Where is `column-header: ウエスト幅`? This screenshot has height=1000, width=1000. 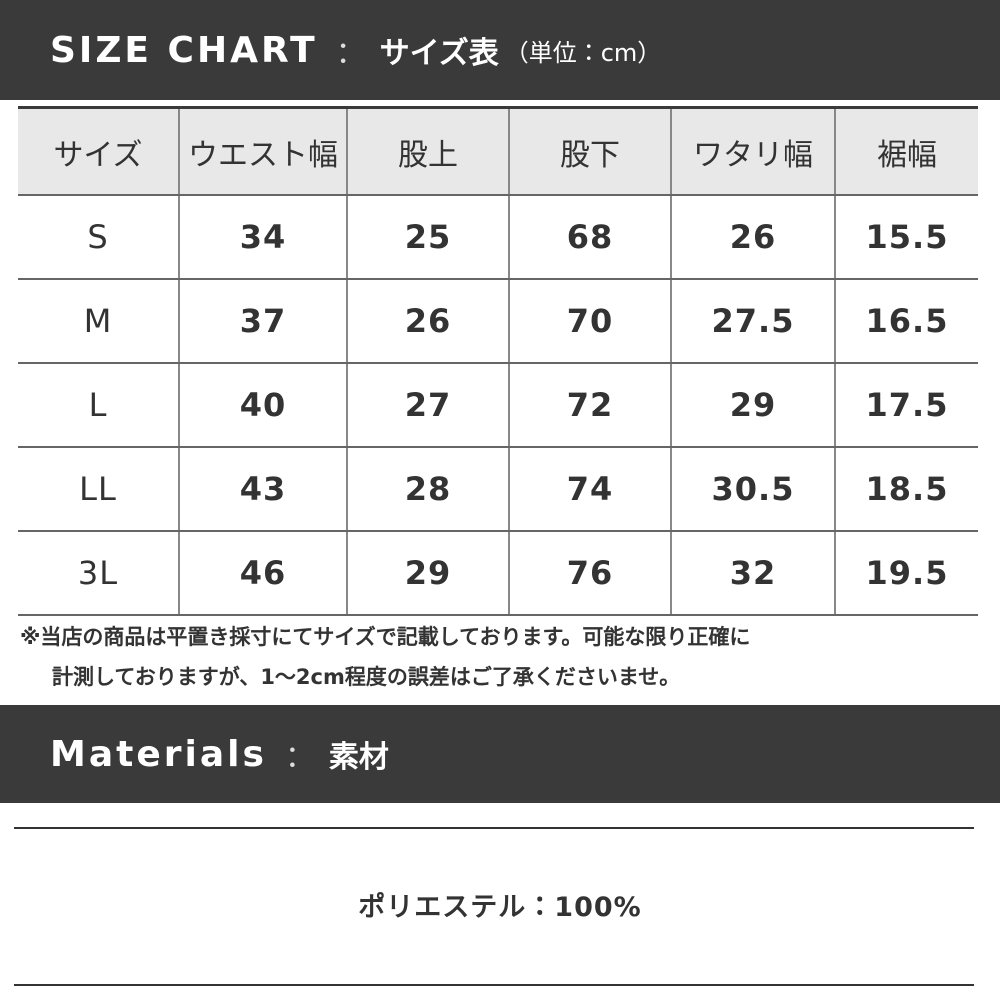 column-header: ウエスト幅 is located at coordinates (262, 151).